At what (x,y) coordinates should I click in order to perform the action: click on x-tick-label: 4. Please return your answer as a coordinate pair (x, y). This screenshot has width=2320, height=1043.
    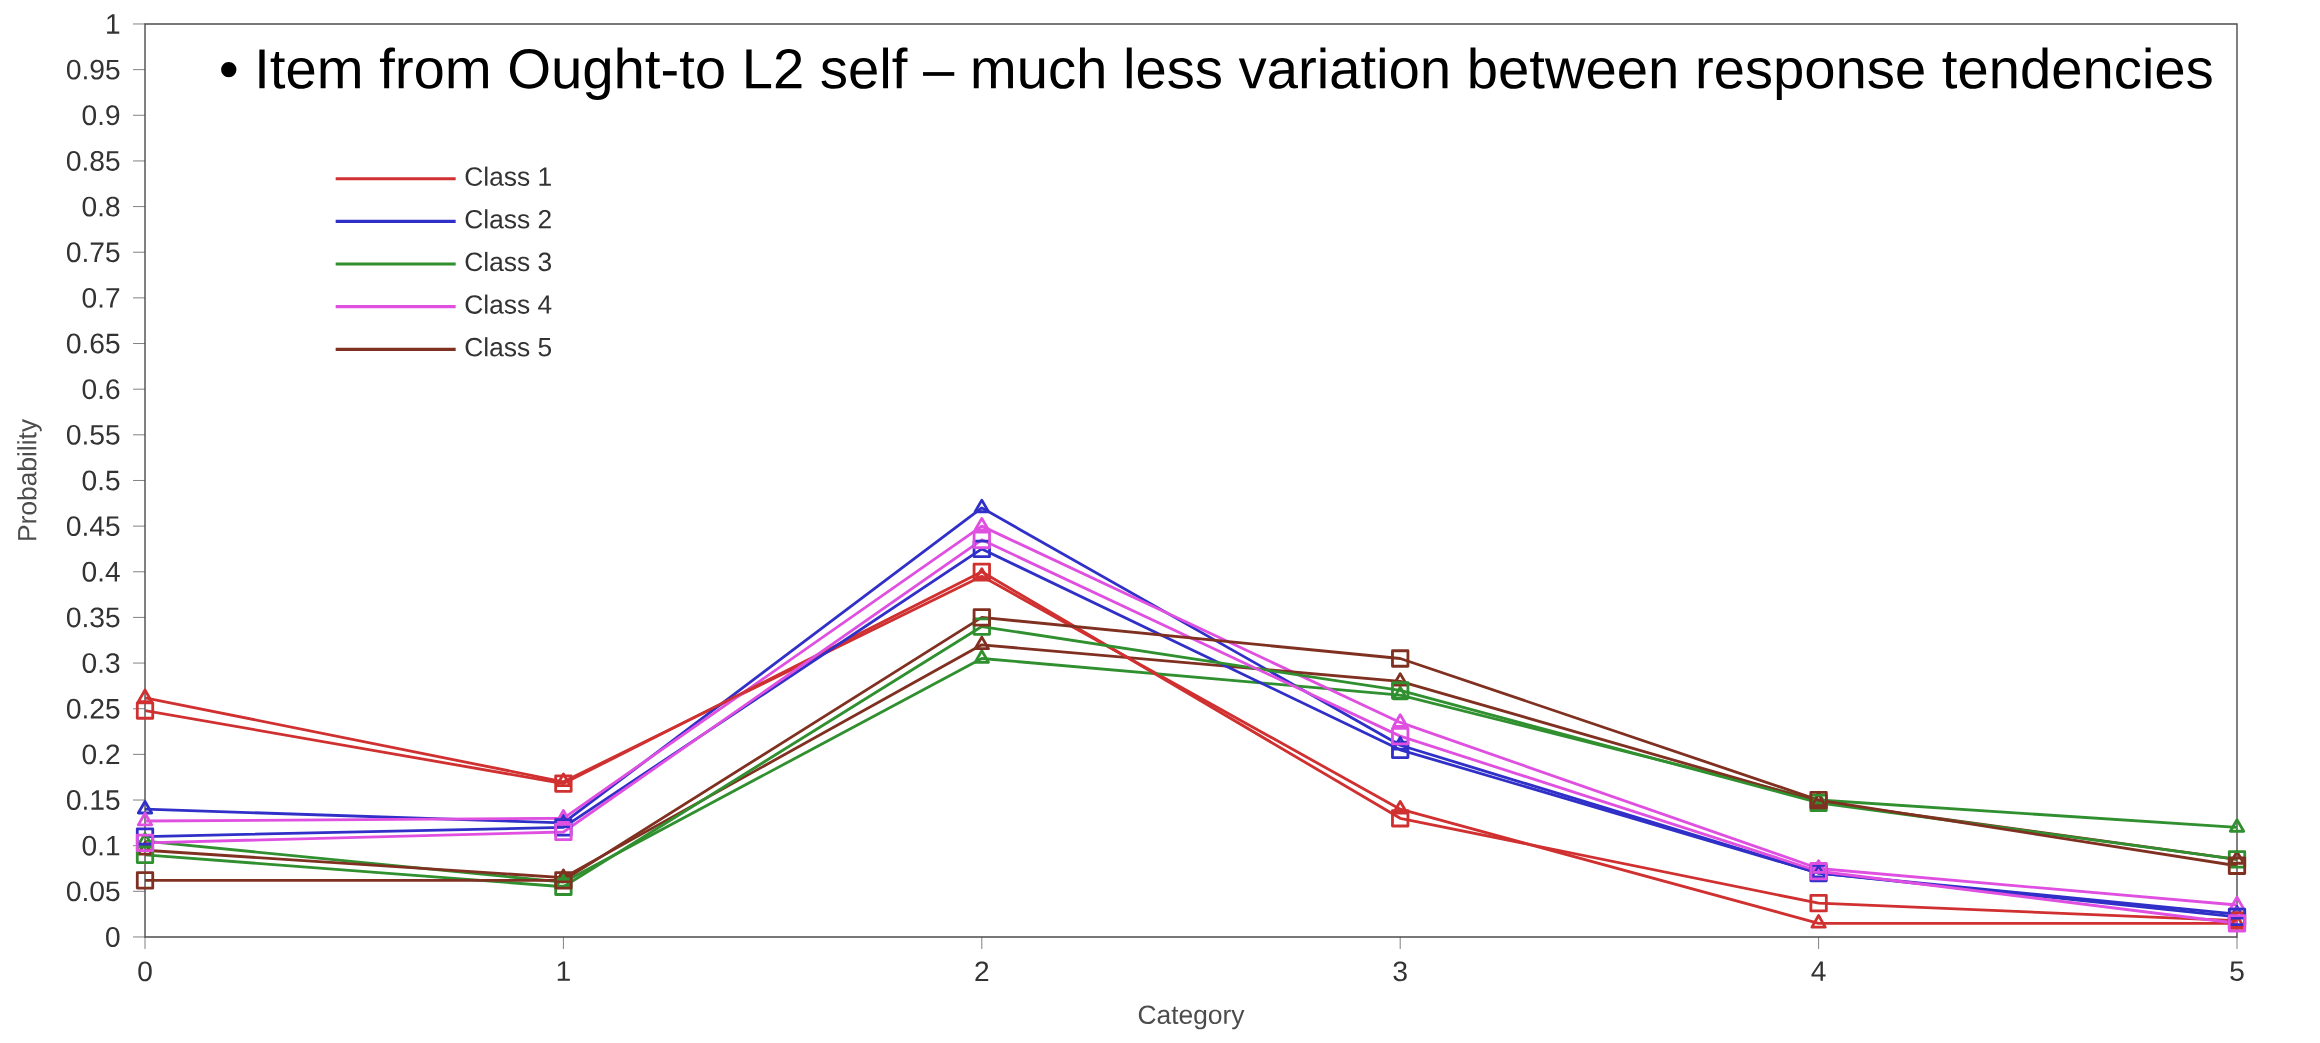
    Looking at the image, I should click on (1818, 971).